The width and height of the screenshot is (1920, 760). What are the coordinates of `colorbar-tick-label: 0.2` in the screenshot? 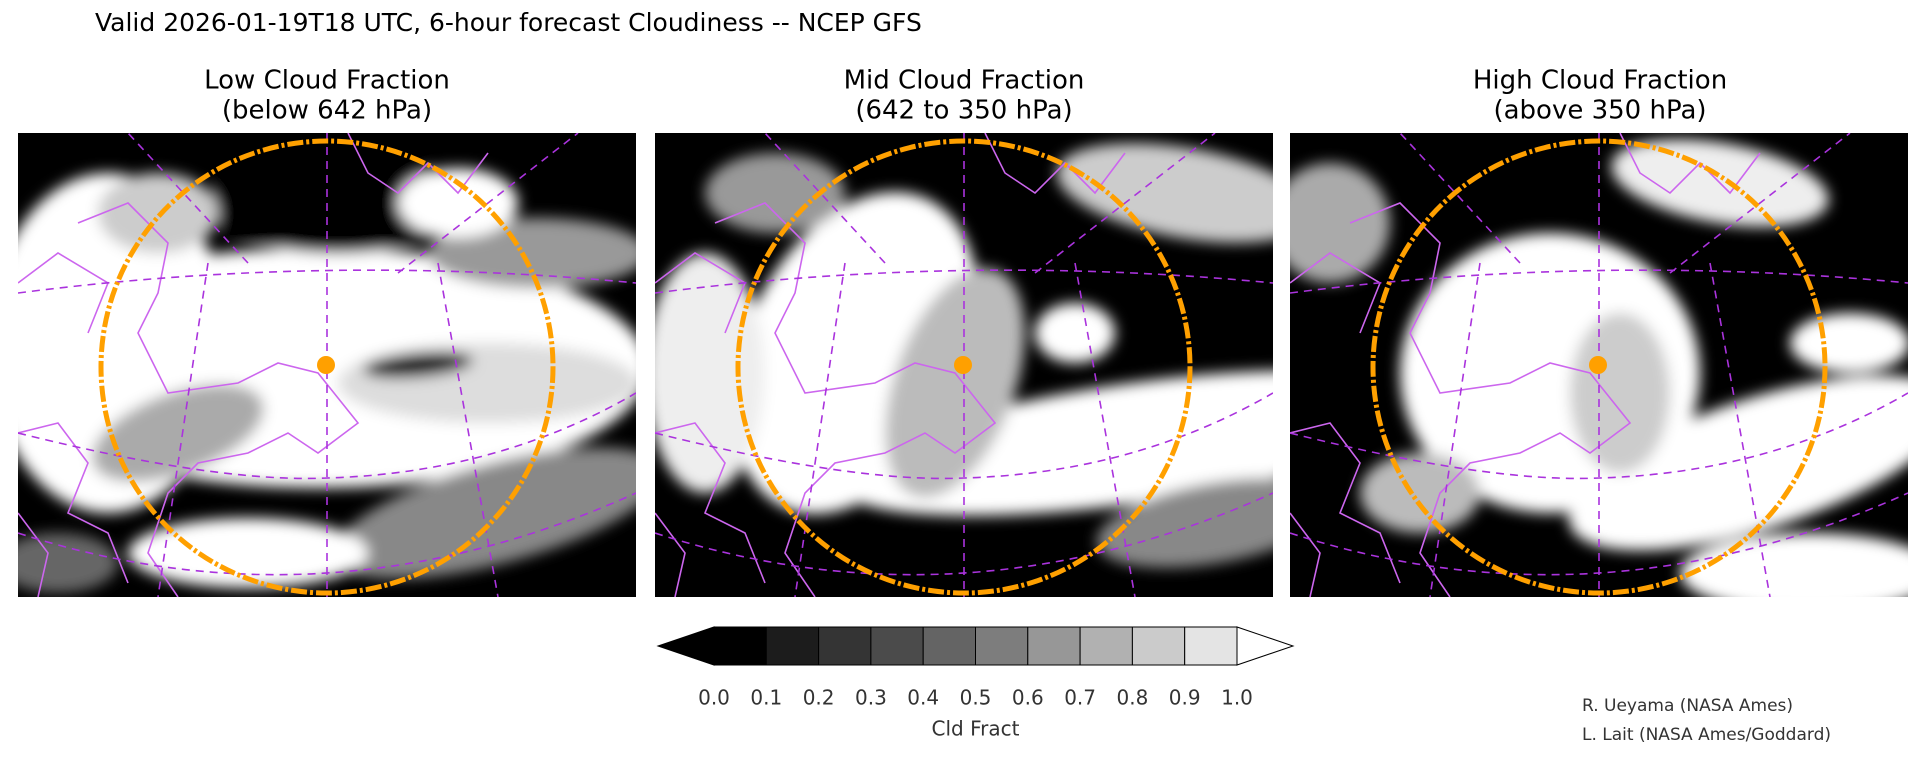 It's located at (819, 698).